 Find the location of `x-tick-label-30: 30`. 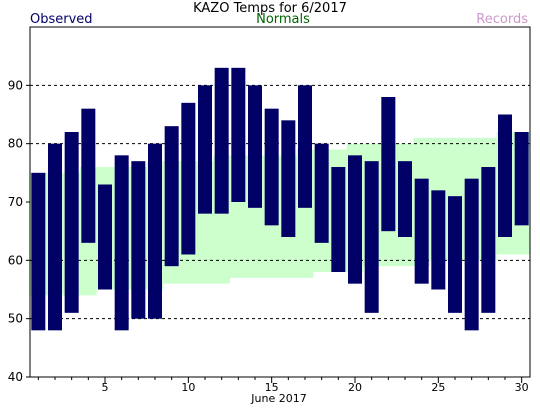

x-tick-label-30: 30 is located at coordinates (522, 387).